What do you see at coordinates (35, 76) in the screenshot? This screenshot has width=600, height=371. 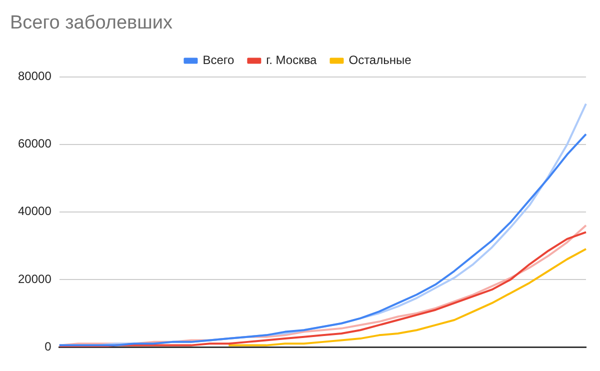 I see `y-tick-label: 80000` at bounding box center [35, 76].